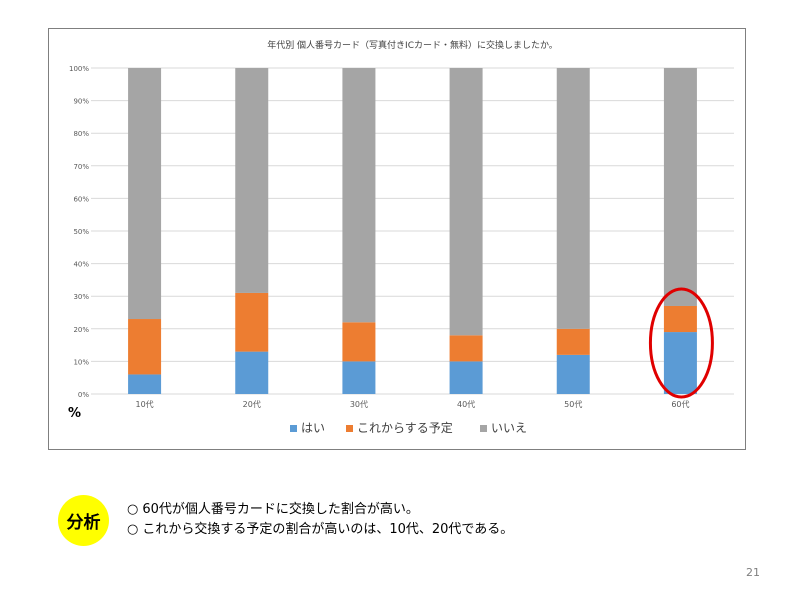 This screenshot has width=800, height=600. Describe the element at coordinates (313, 428) in the screenshot. I see `legend-label: はい` at that location.